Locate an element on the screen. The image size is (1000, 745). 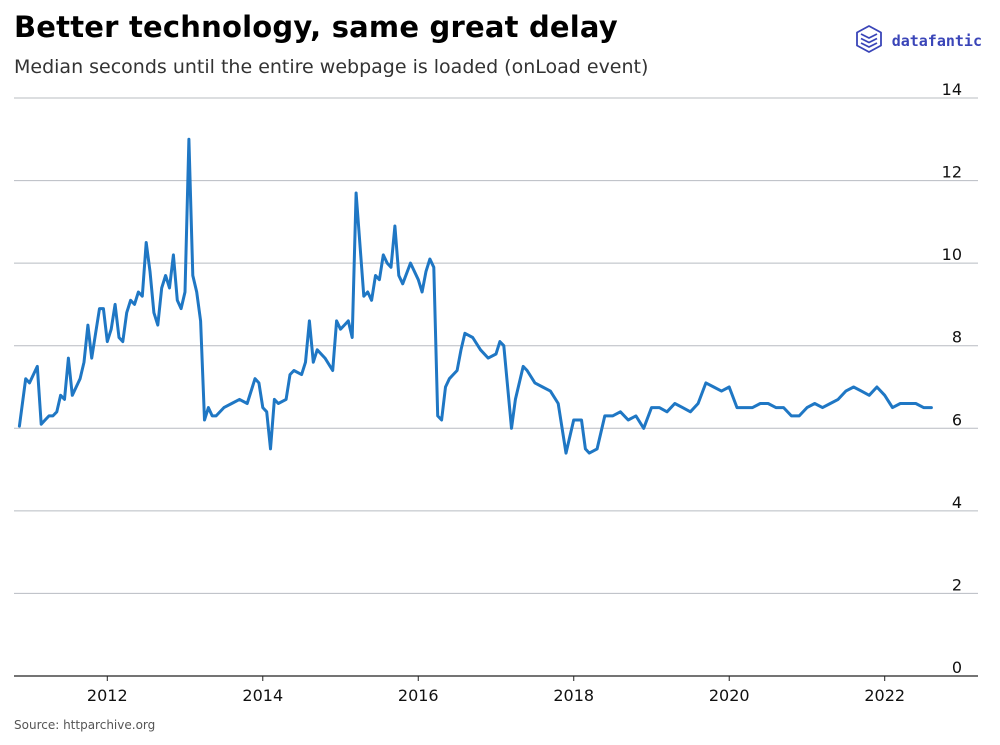
y-tick-label: 14 is located at coordinates (952, 89).